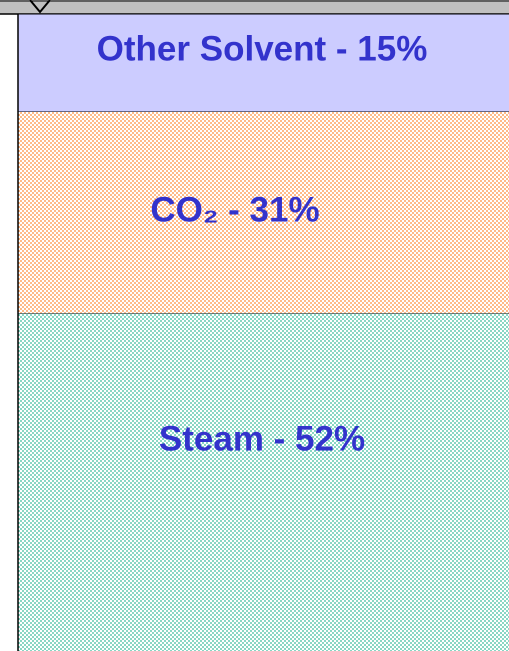 This screenshot has height=651, width=509. I want to click on arrow, so click(40, 7).